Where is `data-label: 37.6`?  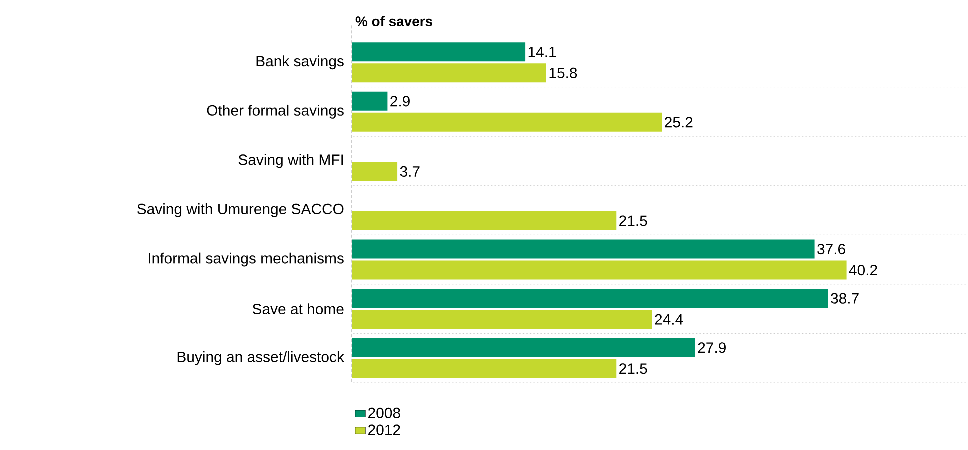
data-label: 37.6 is located at coordinates (832, 249).